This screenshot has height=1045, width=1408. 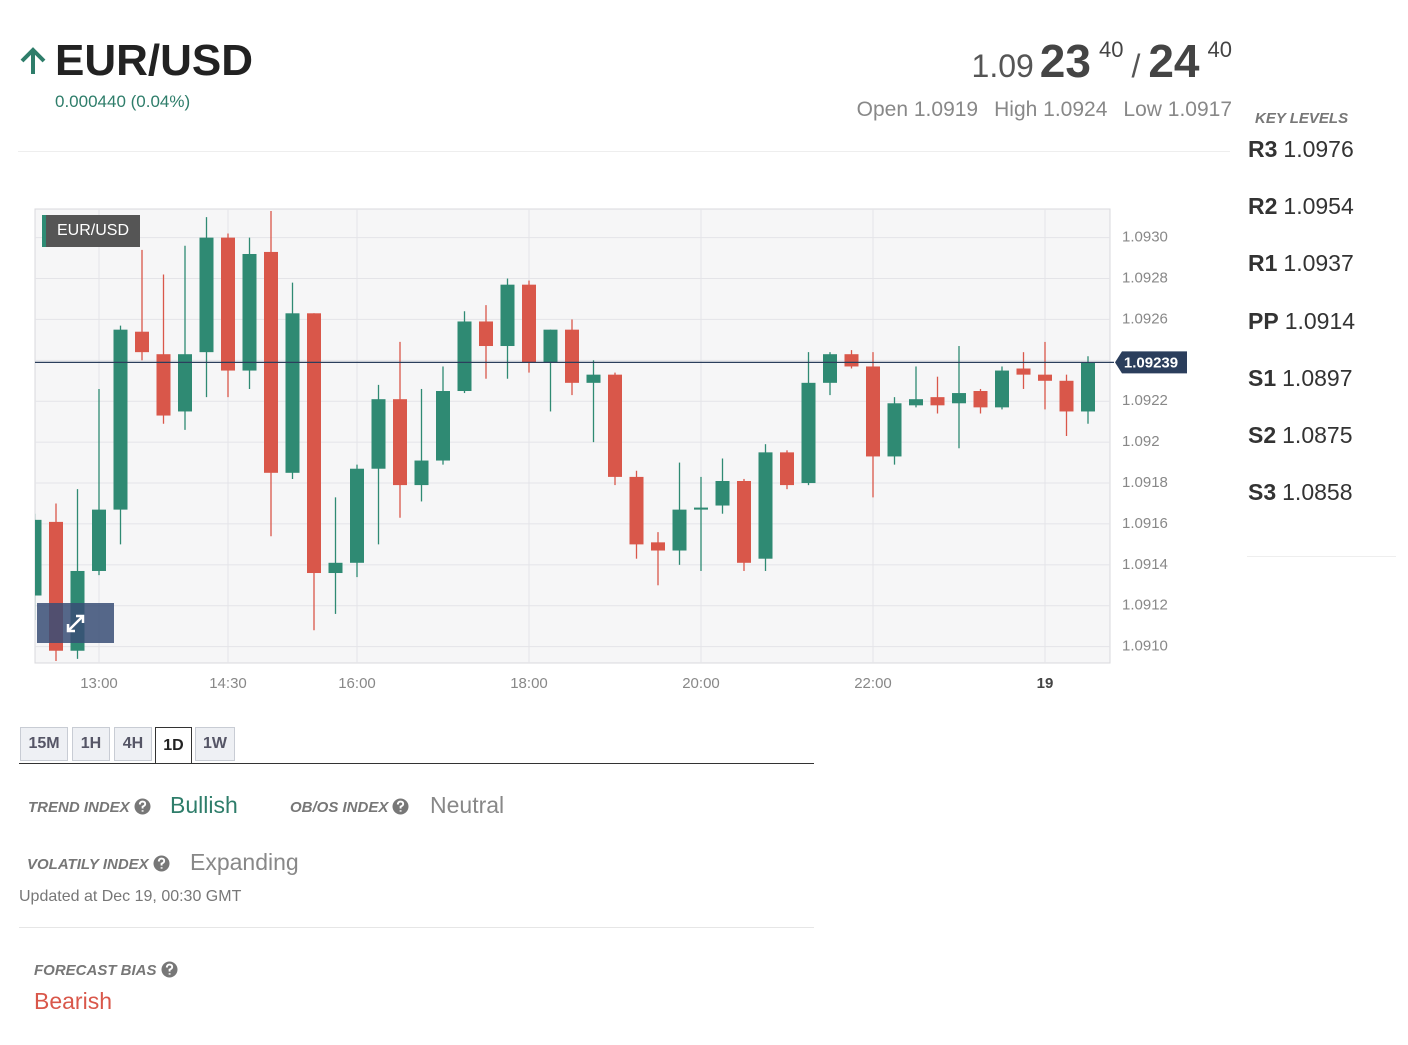 What do you see at coordinates (1301, 321) in the screenshot?
I see `key-level: PP 1.0914` at bounding box center [1301, 321].